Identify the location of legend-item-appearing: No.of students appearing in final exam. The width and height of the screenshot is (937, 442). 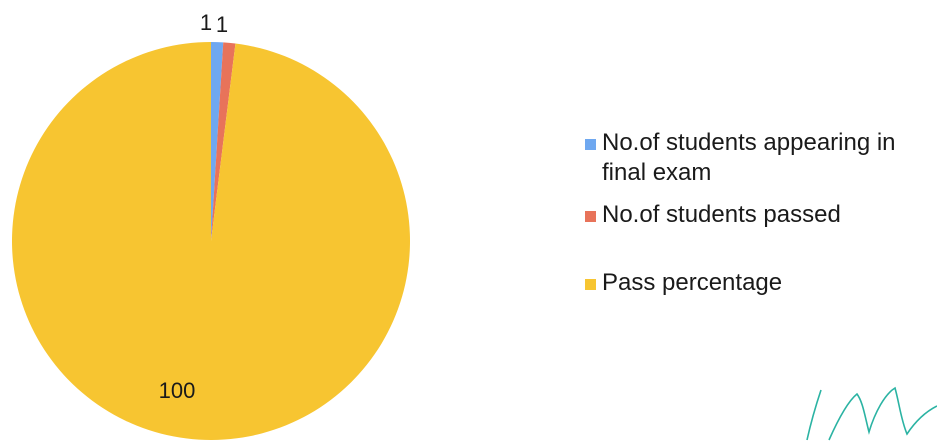
(760, 158).